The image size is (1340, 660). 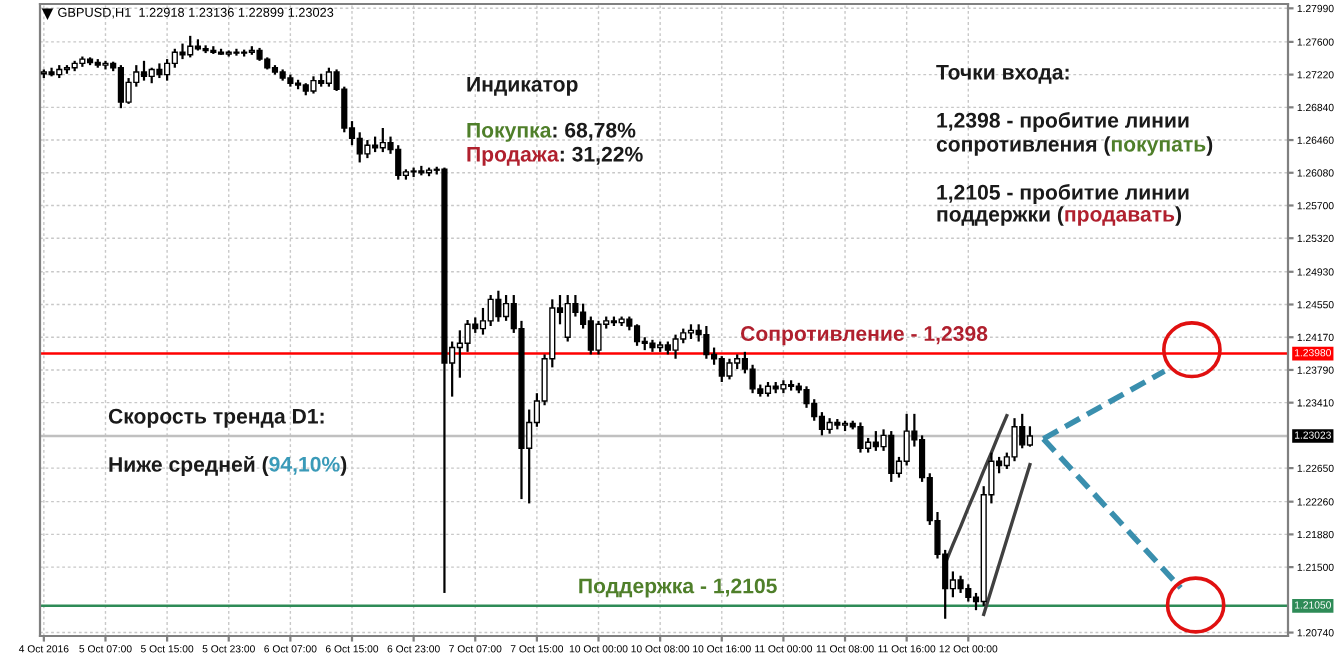 I want to click on annotation: Индикатор, so click(x=522, y=86).